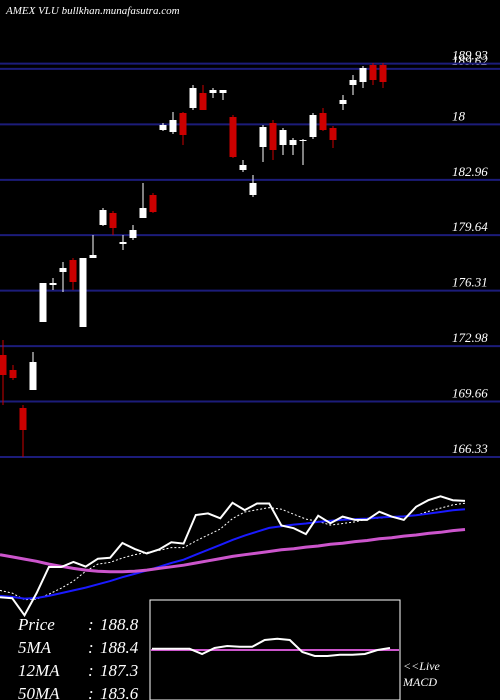 This screenshot has height=700, width=500. What do you see at coordinates (78, 624) in the screenshot?
I see `stat: Price:188.8` at bounding box center [78, 624].